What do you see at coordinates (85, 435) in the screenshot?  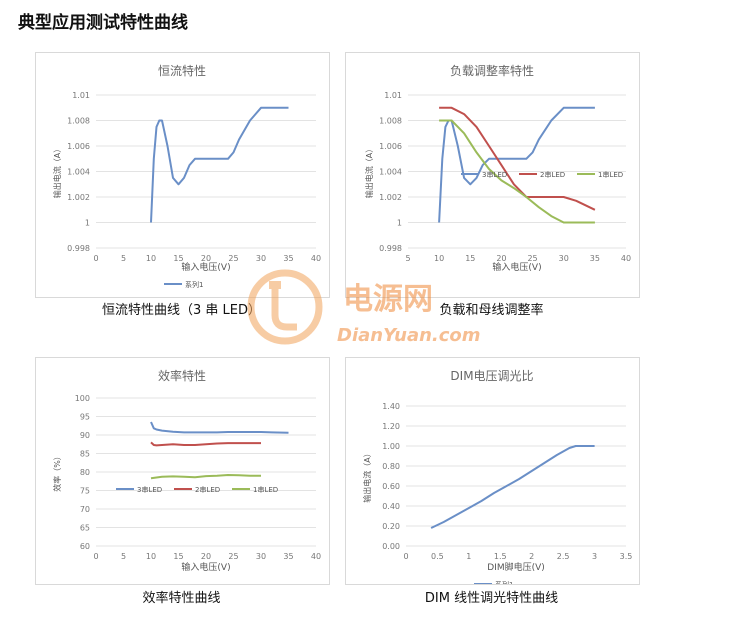 I see `y-tick-label: 90` at bounding box center [85, 435].